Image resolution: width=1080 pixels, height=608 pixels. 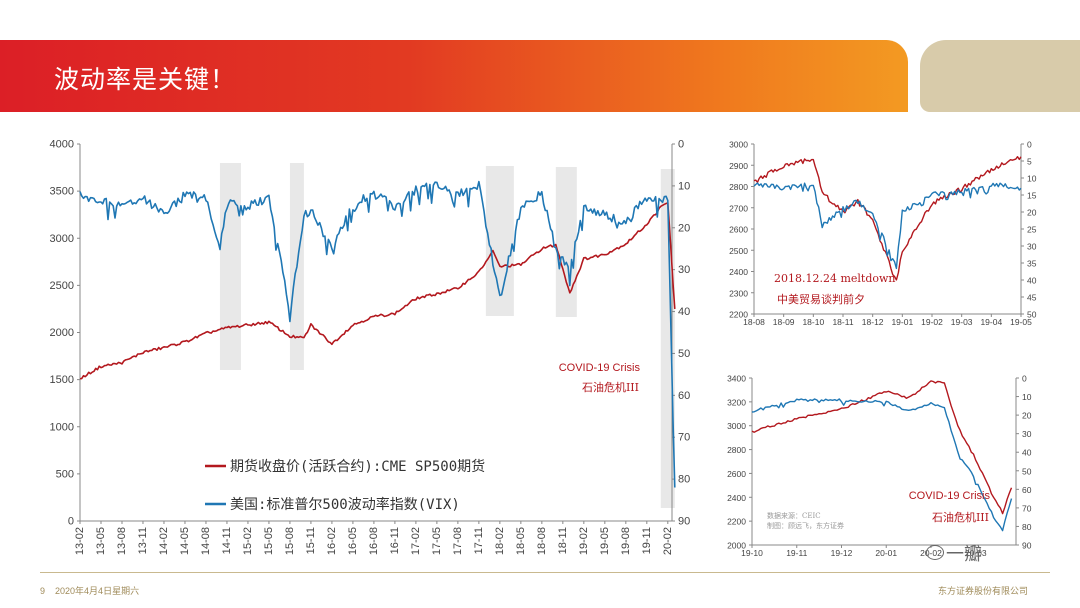 I want to click on annotation-meltdown: 2018.12.24 meltdown, so click(x=835, y=278).